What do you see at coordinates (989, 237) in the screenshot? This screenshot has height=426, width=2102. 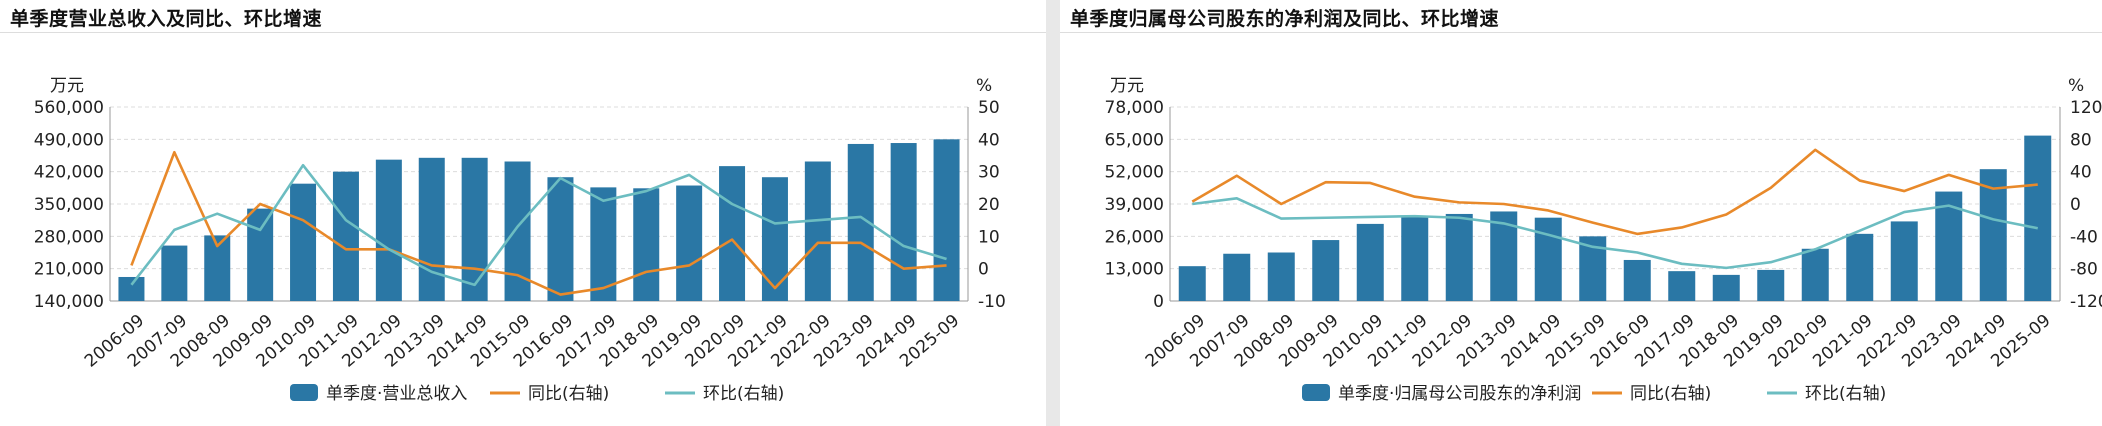 I see `right-tick-label: 10` at bounding box center [989, 237].